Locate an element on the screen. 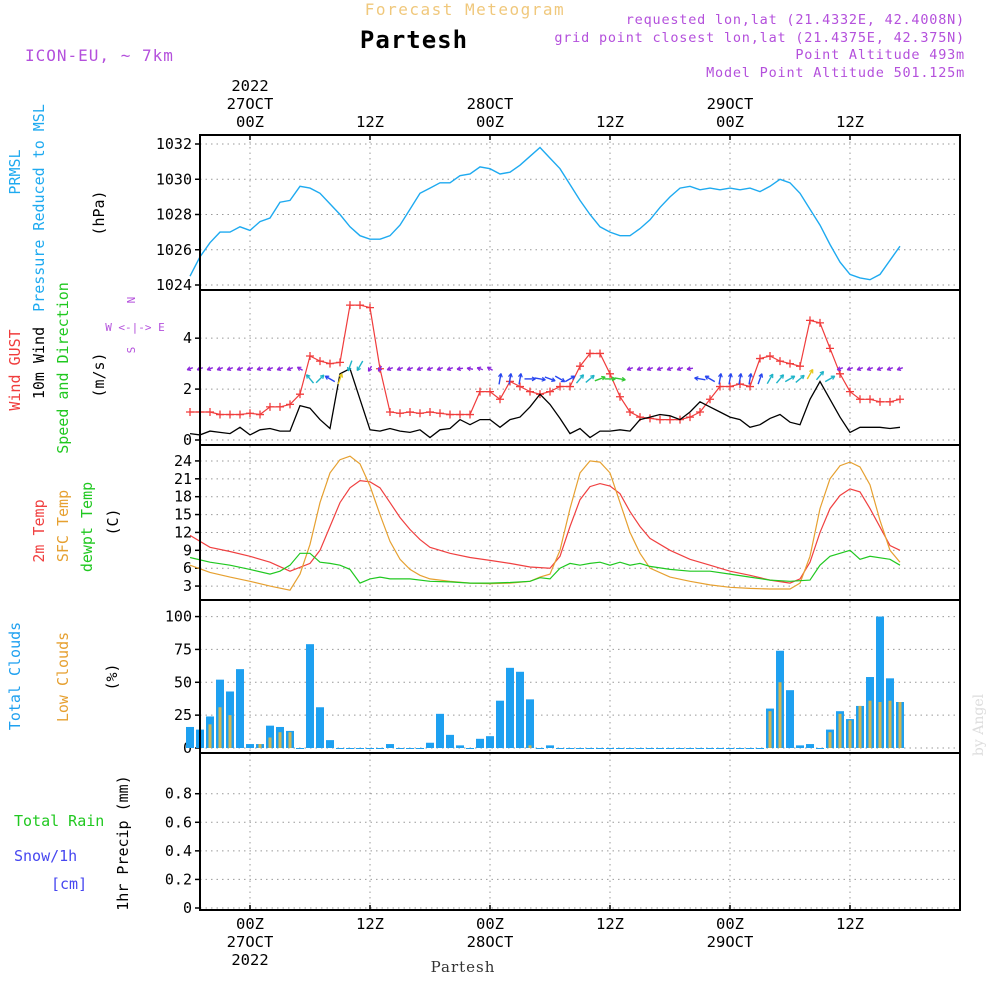 The width and height of the screenshot is (1000, 1000). y-tick-label: 18 is located at coordinates (183, 497).